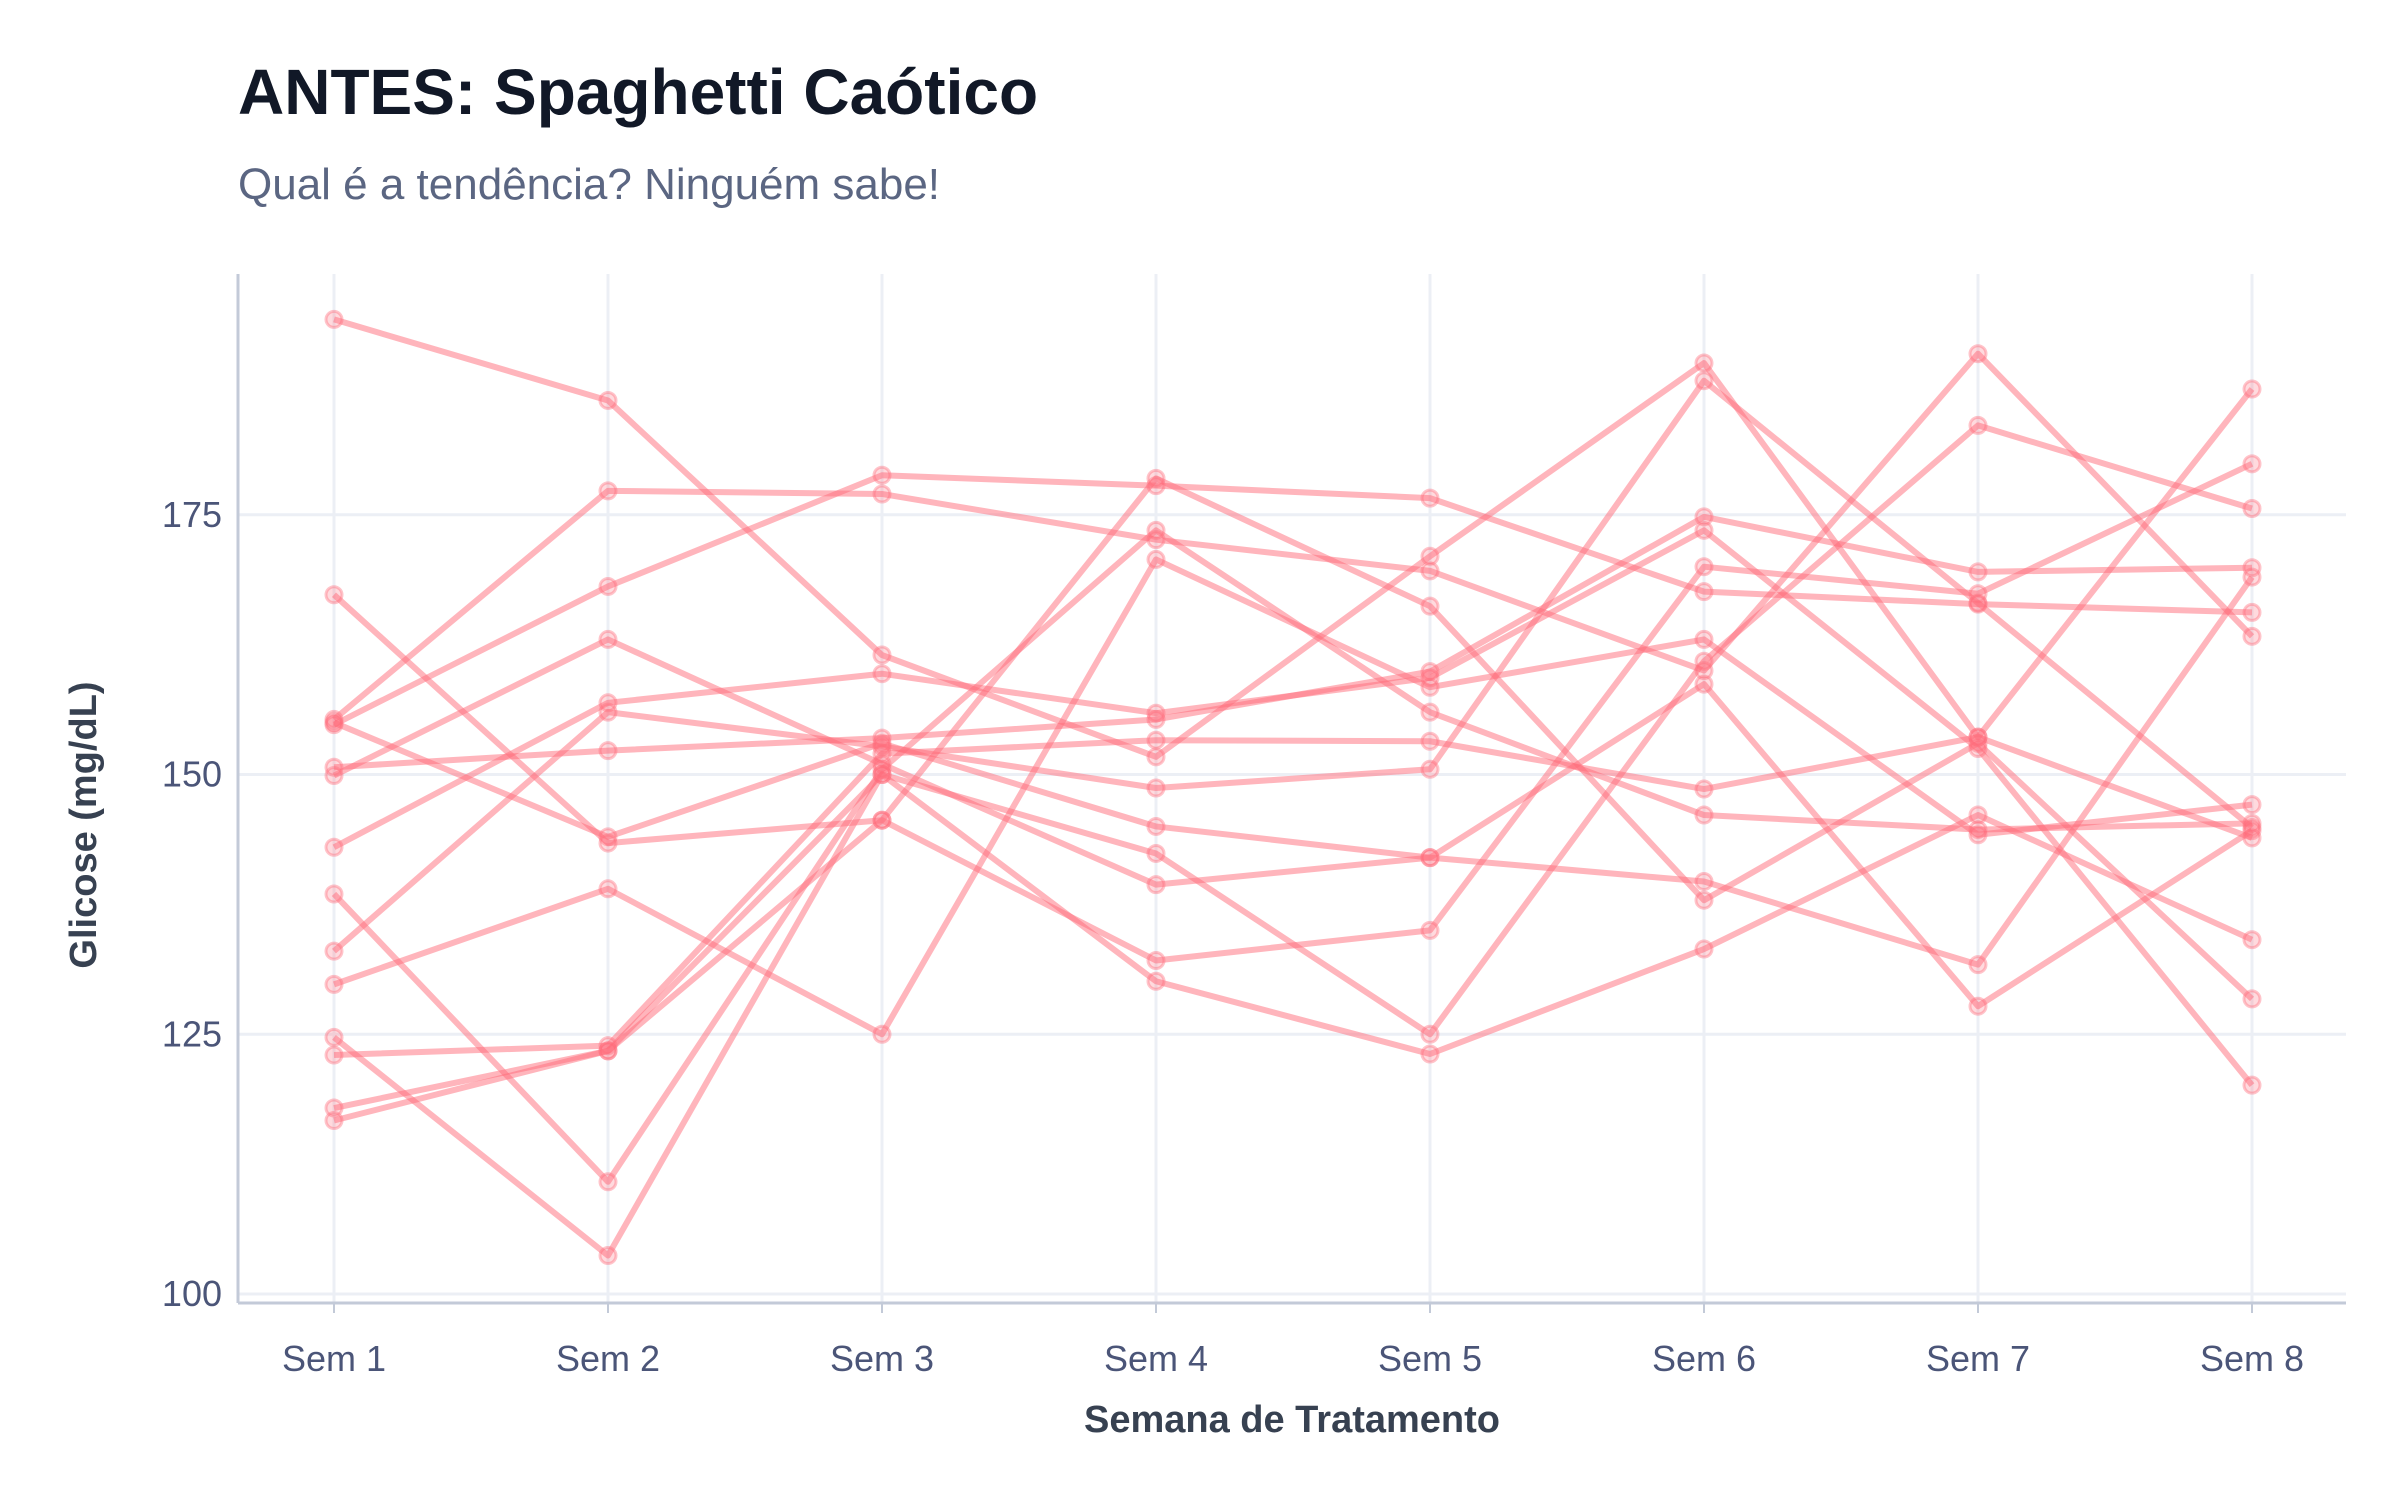  What do you see at coordinates (608, 1358) in the screenshot?
I see `x-tick-label: Sem 2` at bounding box center [608, 1358].